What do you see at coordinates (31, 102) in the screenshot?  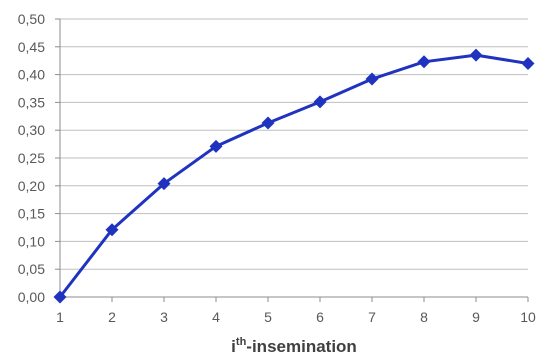 I see `y-tick-label: 0,35` at bounding box center [31, 102].